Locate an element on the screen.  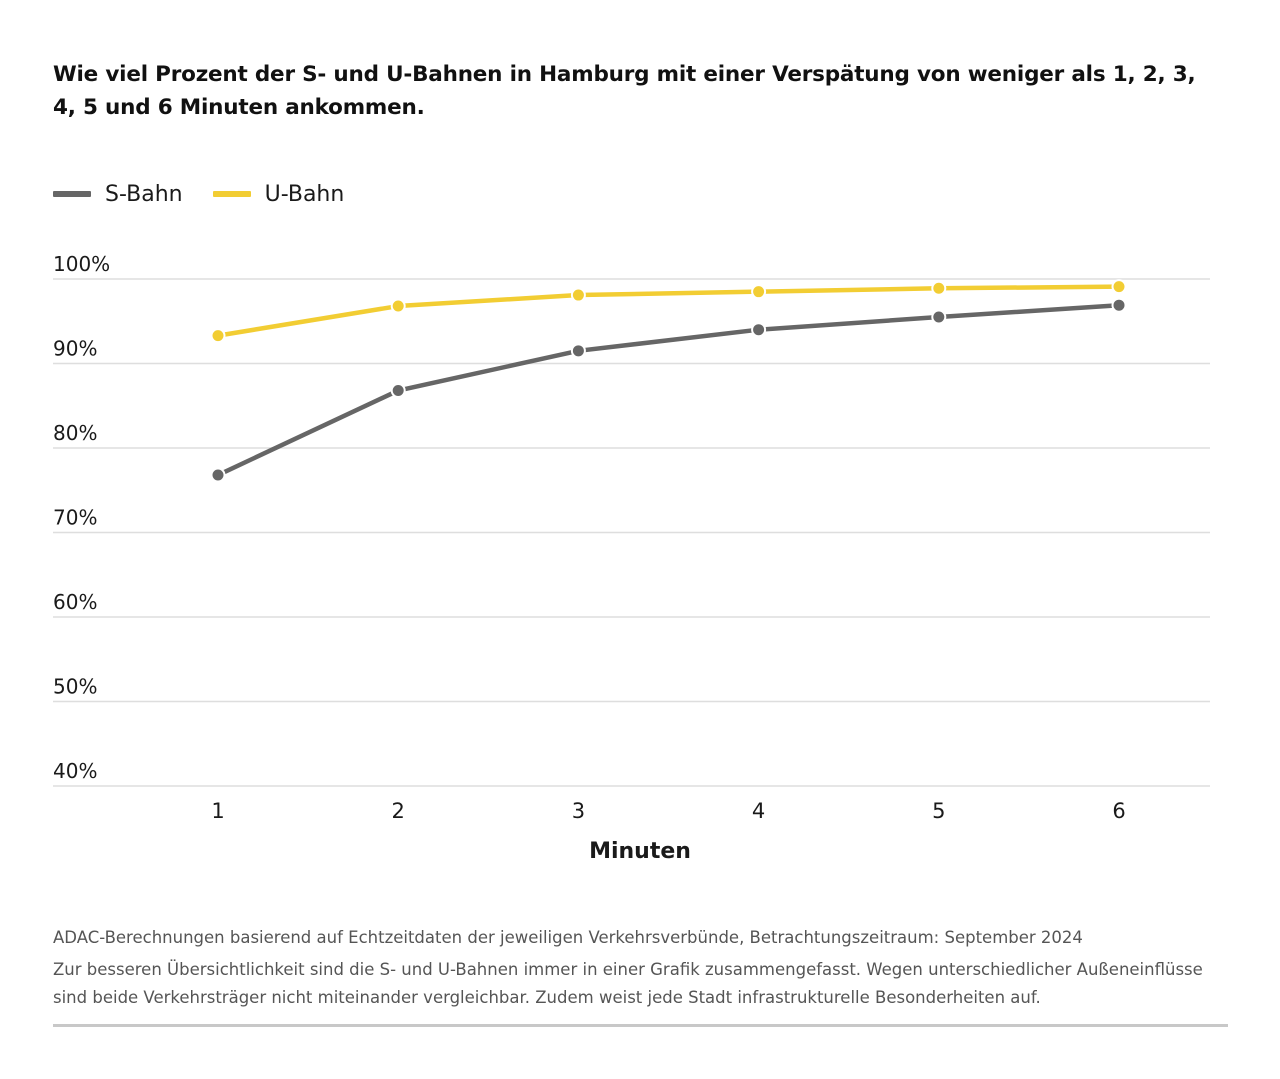
legend: S-Bahn U-Bahn is located at coordinates (213, 194).